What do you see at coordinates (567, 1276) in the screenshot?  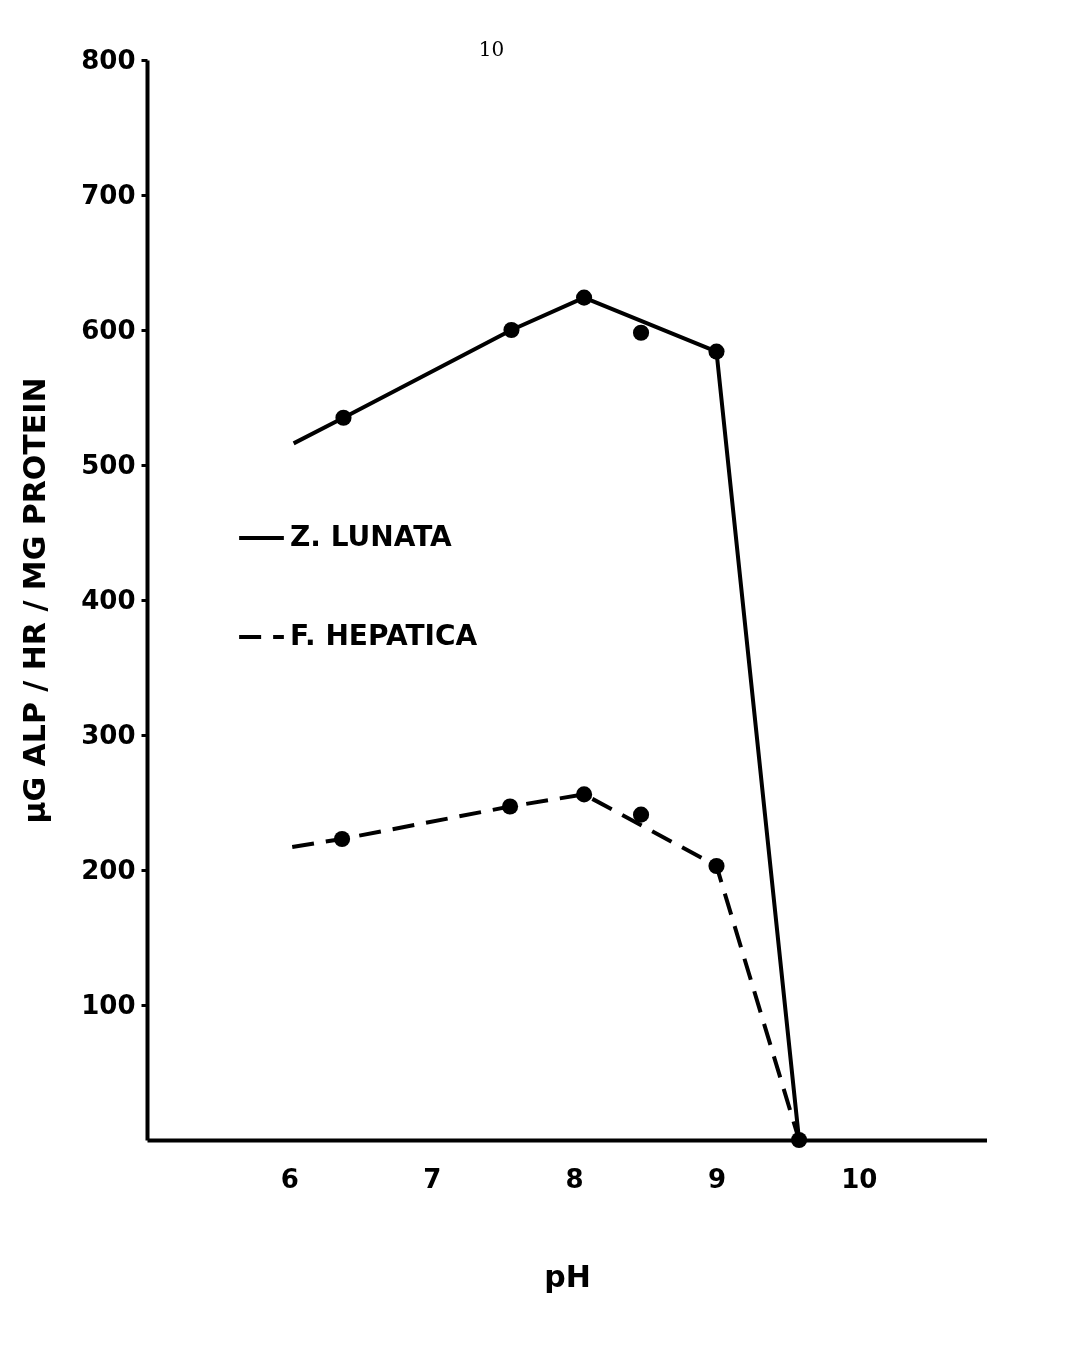 I see `x-axis-title: pH` at bounding box center [567, 1276].